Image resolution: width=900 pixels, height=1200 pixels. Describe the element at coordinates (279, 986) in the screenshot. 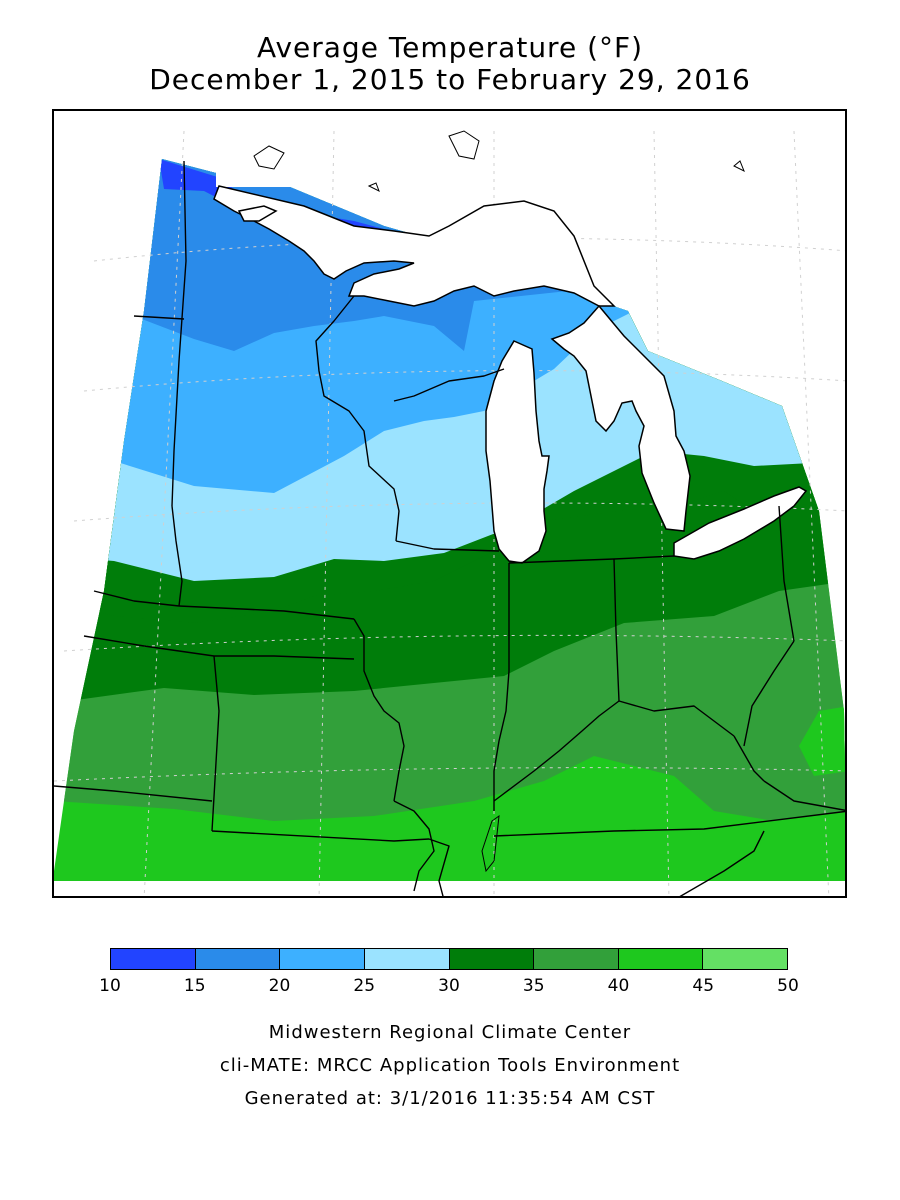

I see `colorbar-tick: 20` at that location.